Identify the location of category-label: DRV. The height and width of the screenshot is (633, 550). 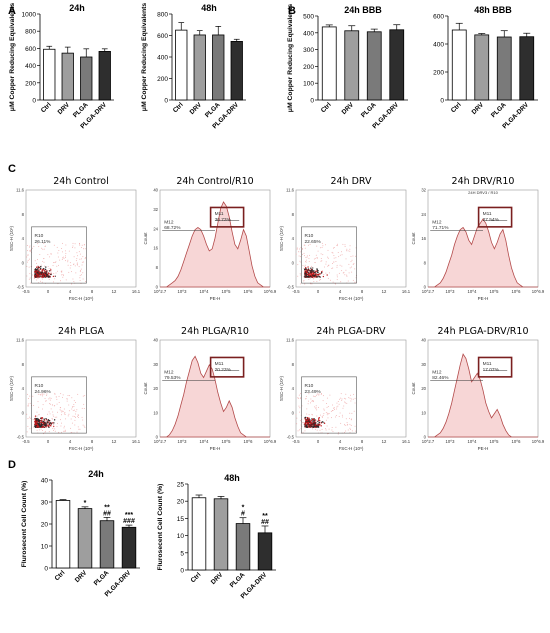
(64, 108).